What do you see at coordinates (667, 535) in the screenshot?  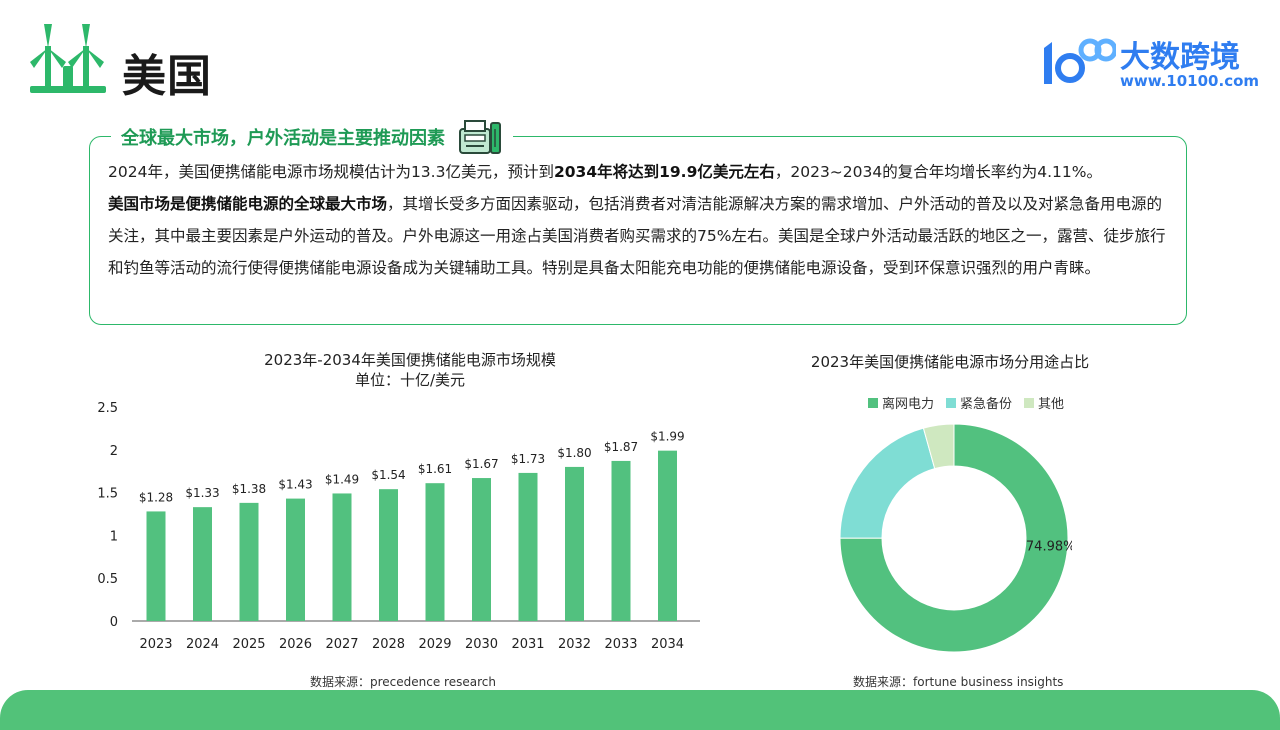 I see `bar-2034` at bounding box center [667, 535].